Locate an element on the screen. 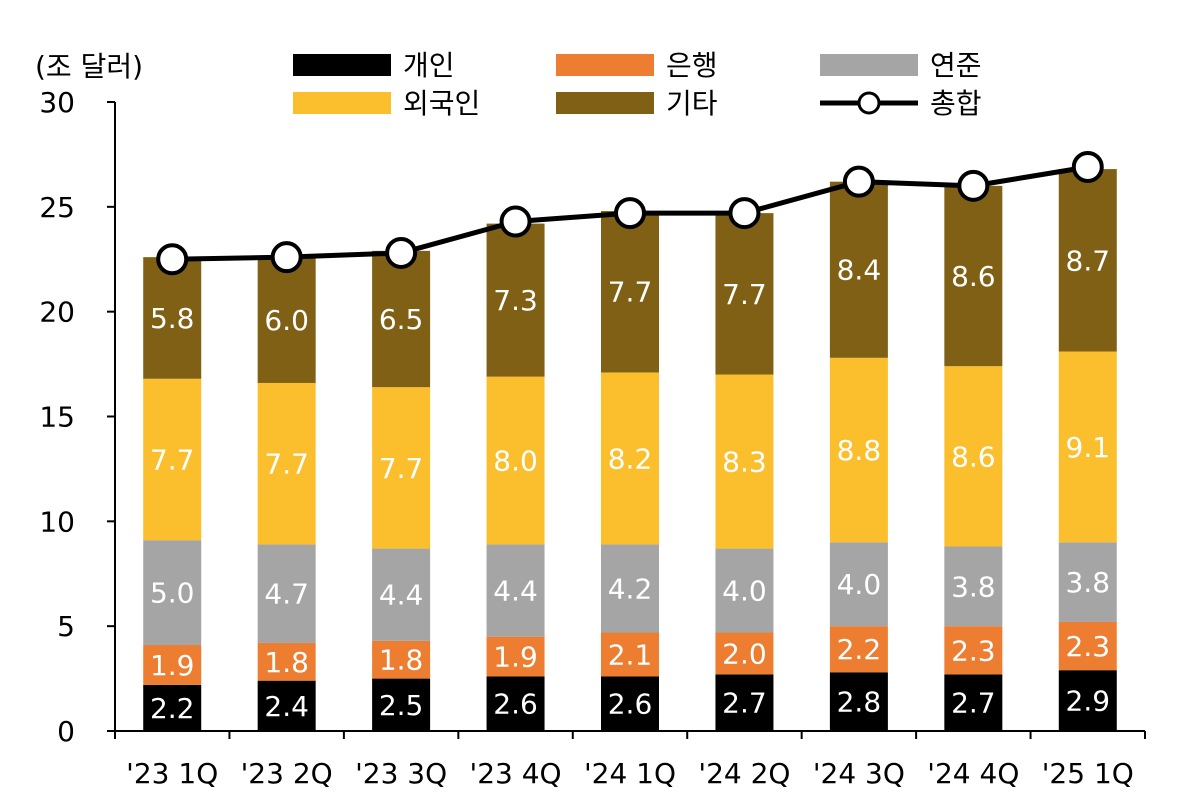 The width and height of the screenshot is (1200, 805). data-label: 5.8 is located at coordinates (172, 318).